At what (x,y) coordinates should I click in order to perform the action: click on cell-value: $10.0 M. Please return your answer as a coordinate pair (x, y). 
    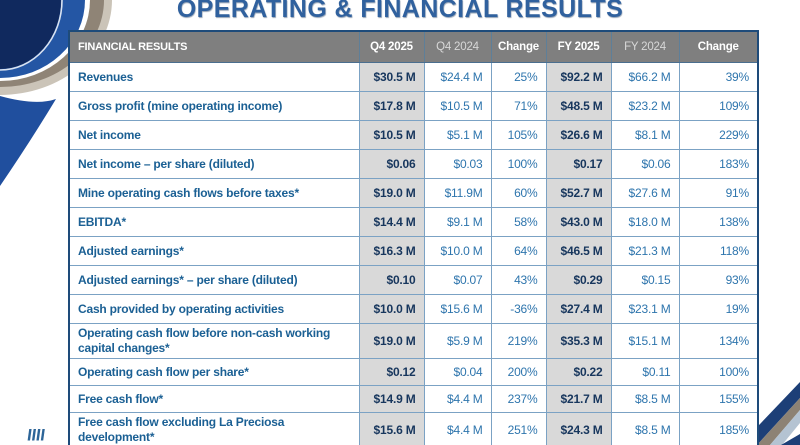
    Looking at the image, I should click on (457, 251).